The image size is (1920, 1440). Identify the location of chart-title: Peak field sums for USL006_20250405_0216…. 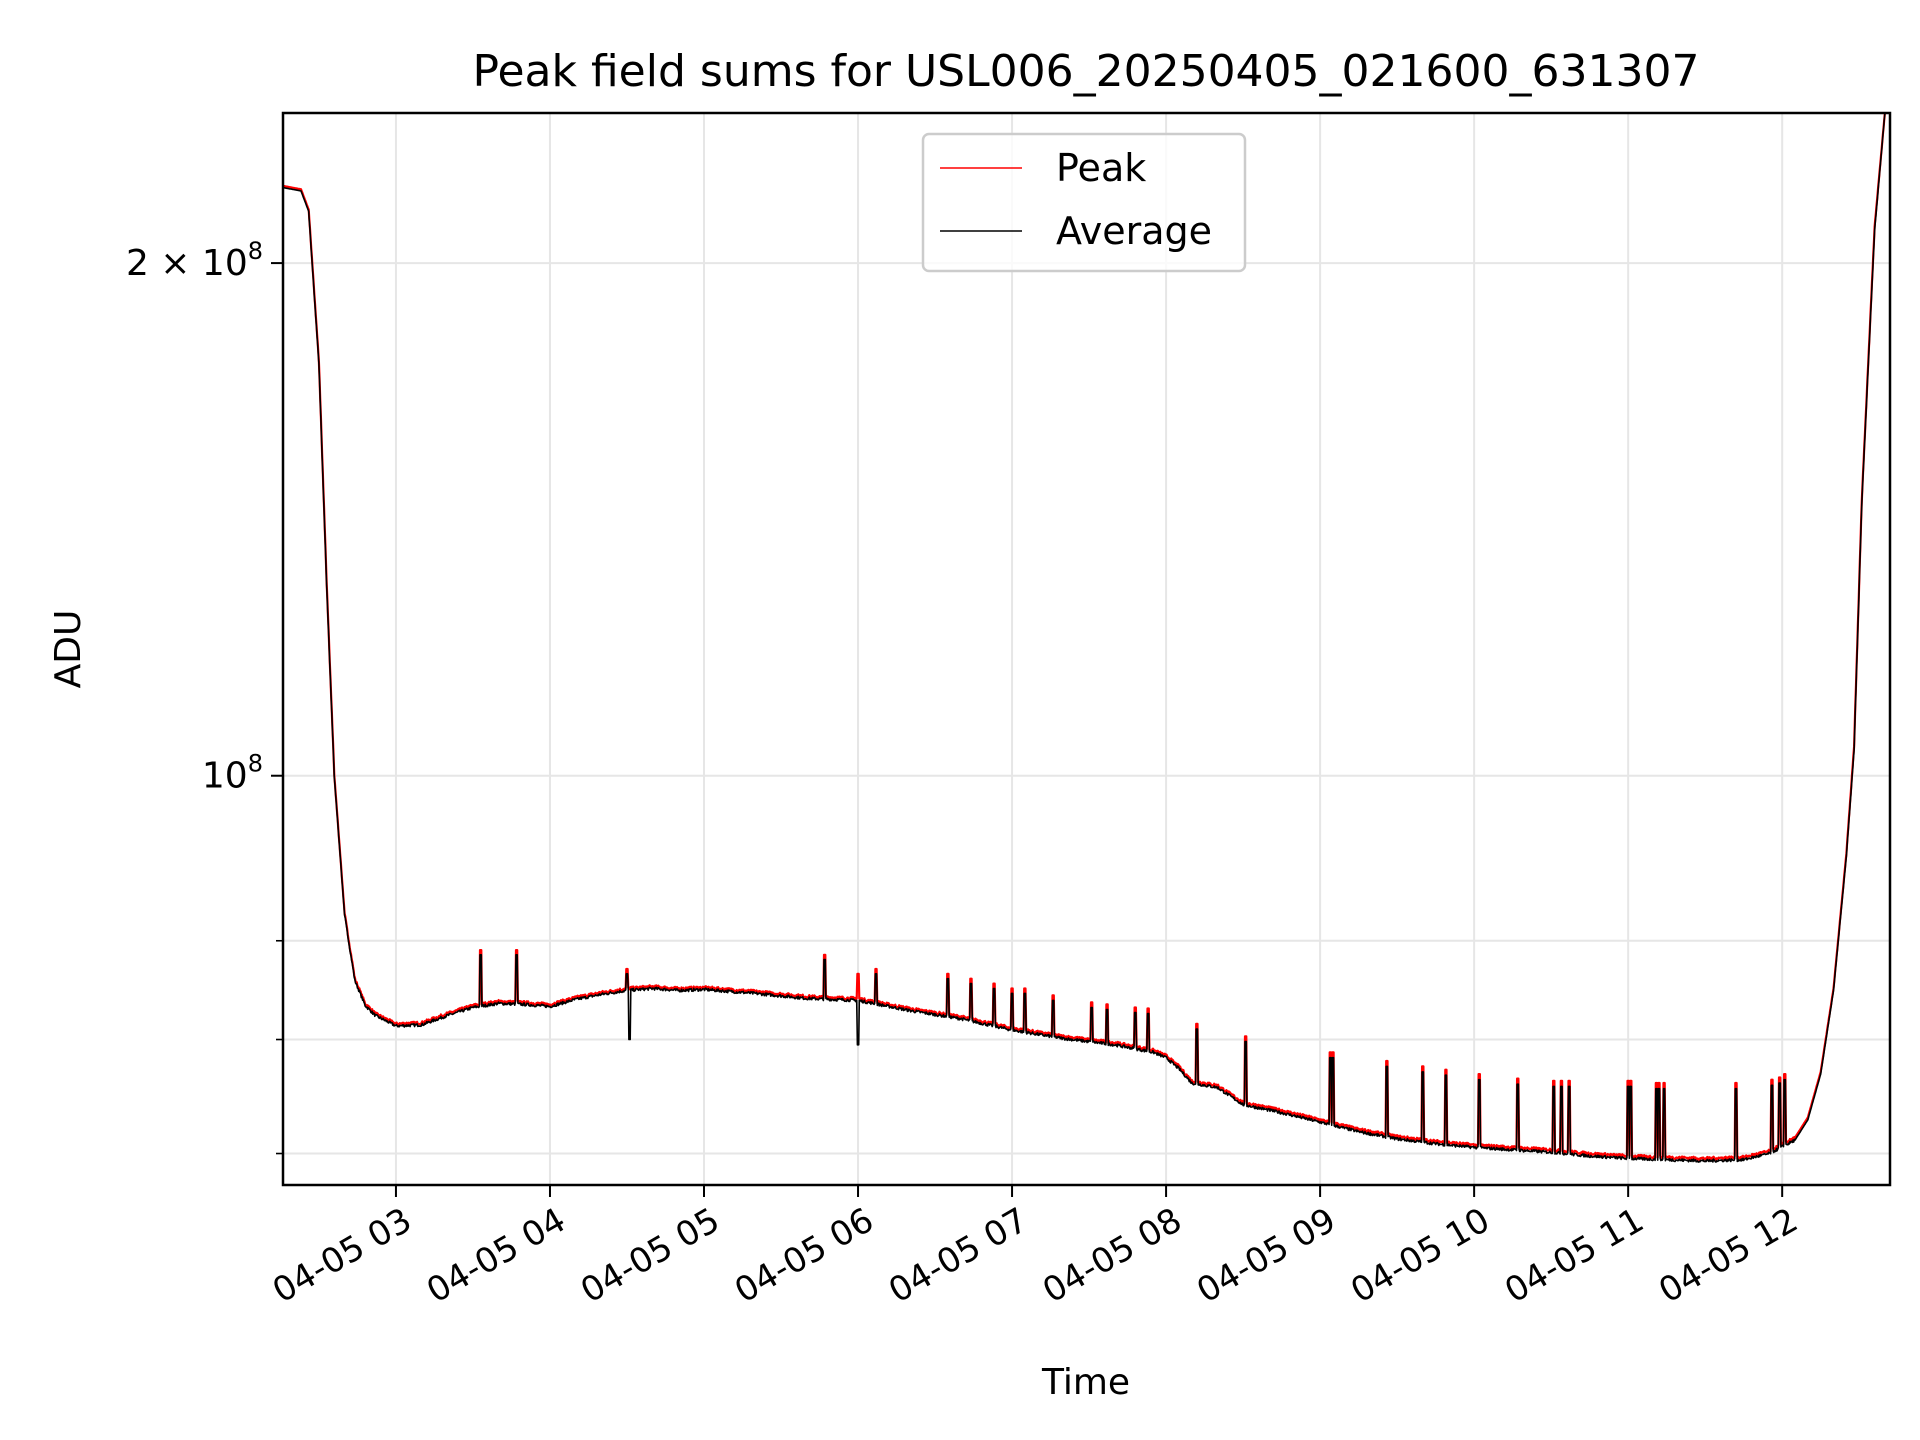
(1086, 71).